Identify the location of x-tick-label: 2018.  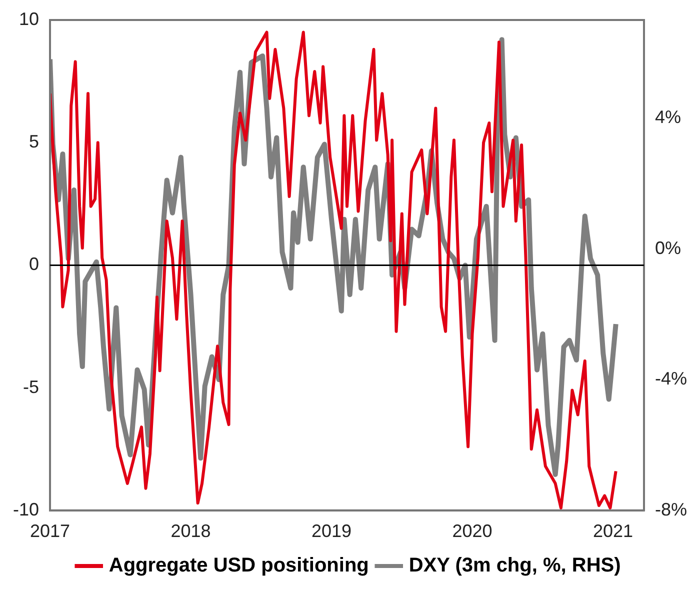
(190, 531).